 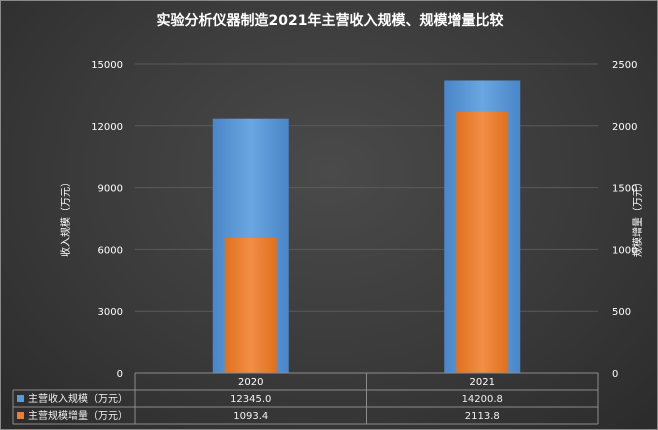 What do you see at coordinates (250, 416) in the screenshot?
I see `data-table-value: 1093.4` at bounding box center [250, 416].